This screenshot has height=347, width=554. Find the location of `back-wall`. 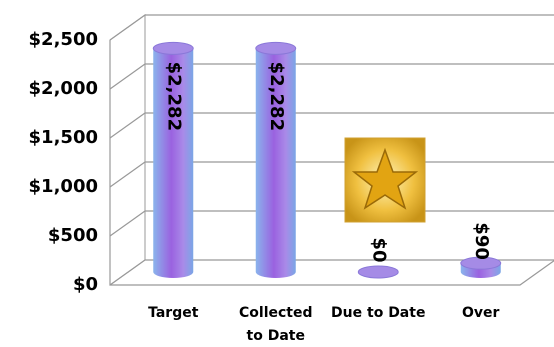

back-wall is located at coordinates (127, 150).